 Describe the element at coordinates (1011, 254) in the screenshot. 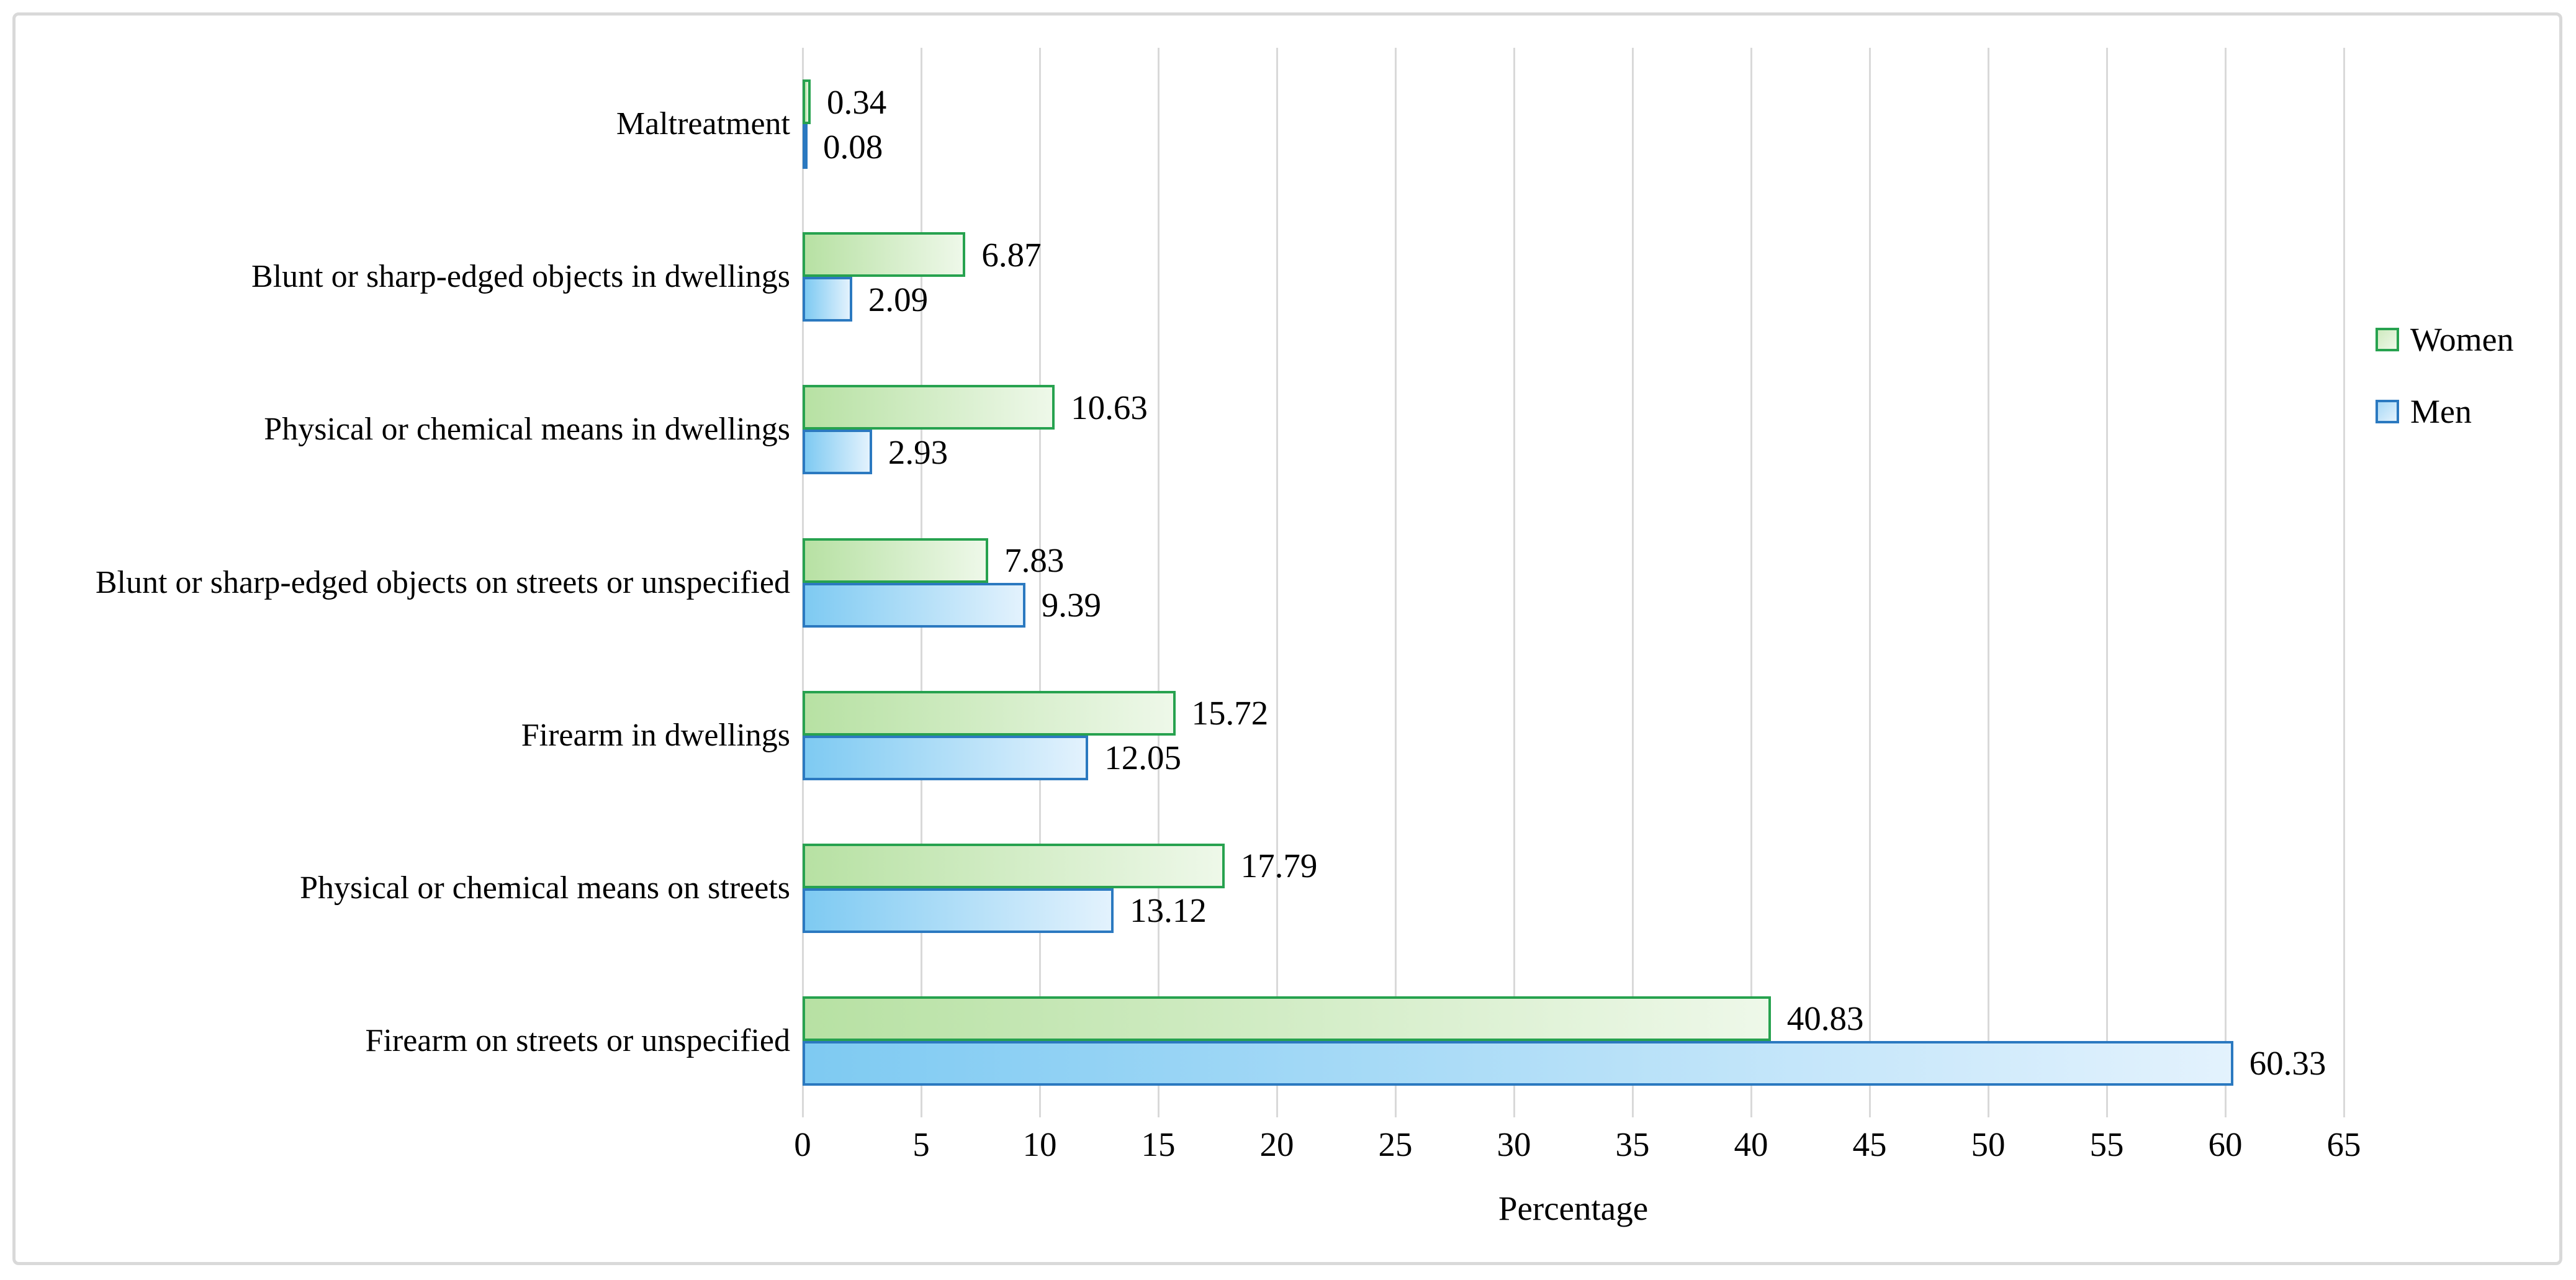

I see `bar-value-label: 6.87` at that location.